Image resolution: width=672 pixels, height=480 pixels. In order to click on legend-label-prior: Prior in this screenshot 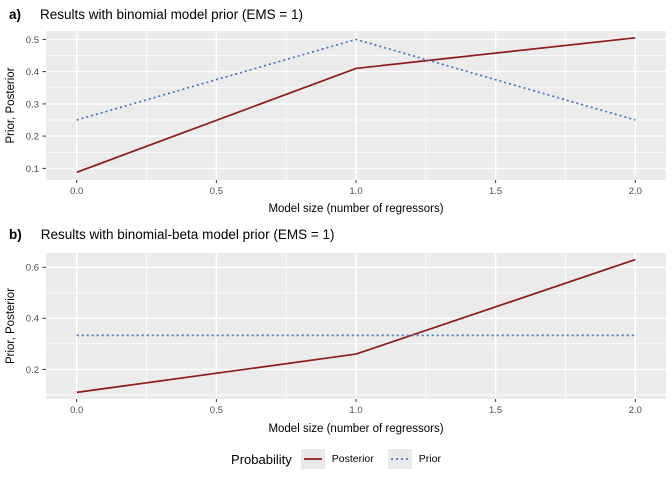, I will do `click(429, 459)`.